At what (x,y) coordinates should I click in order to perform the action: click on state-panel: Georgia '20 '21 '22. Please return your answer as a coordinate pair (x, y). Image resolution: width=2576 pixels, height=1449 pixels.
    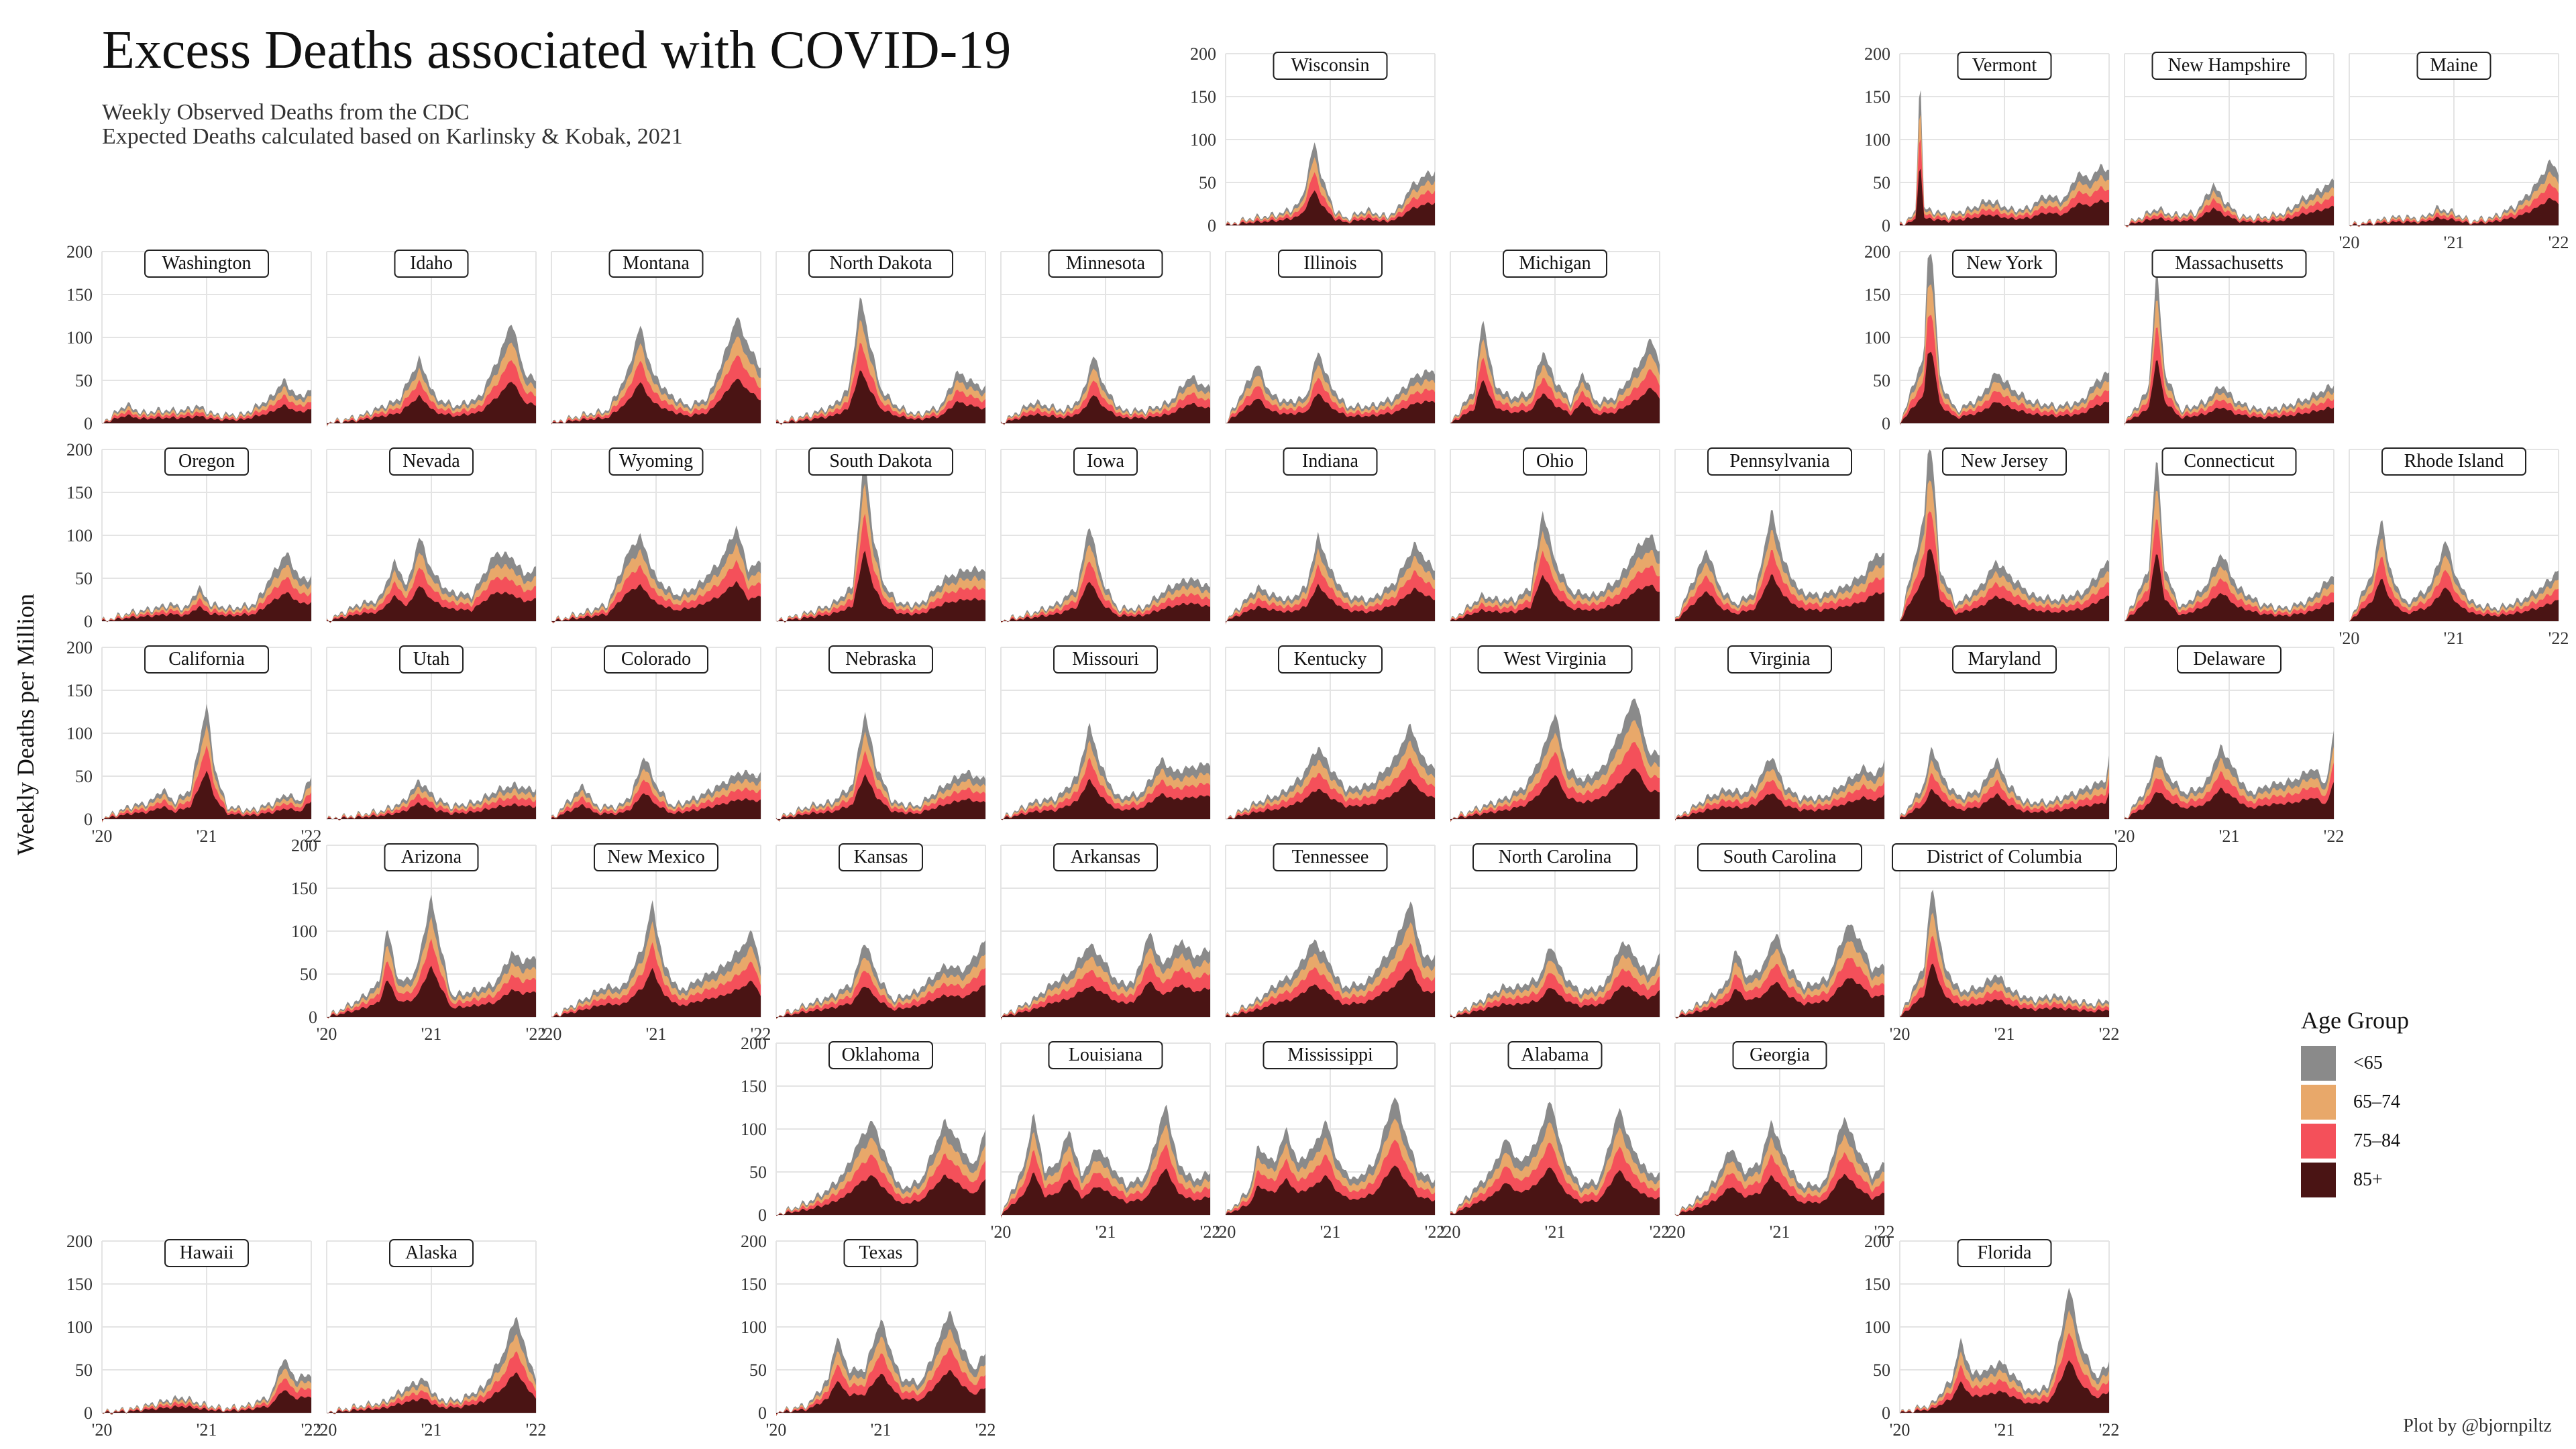
    Looking at the image, I should click on (1779, 1141).